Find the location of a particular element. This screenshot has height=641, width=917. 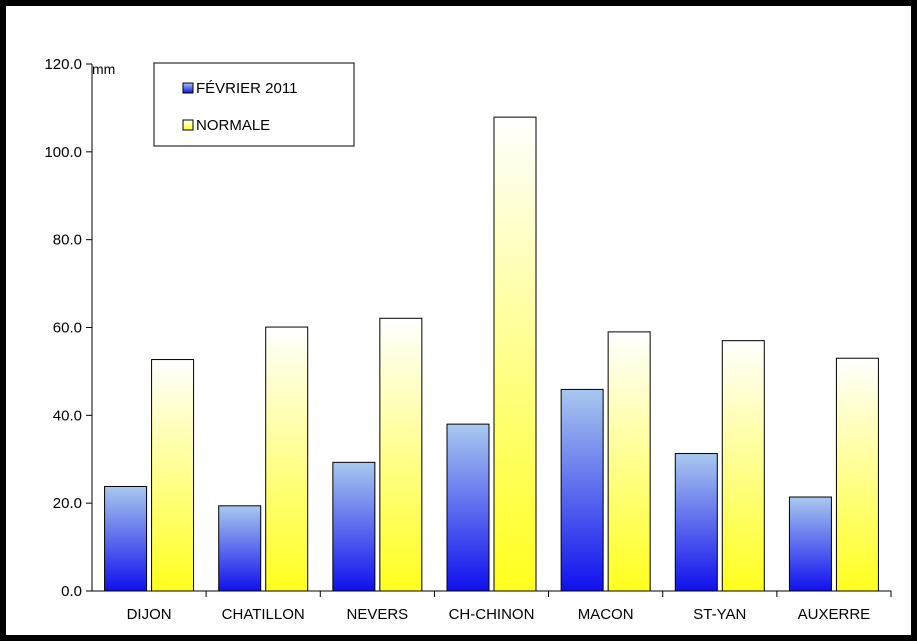

bar-normale-chatillon is located at coordinates (287, 459).